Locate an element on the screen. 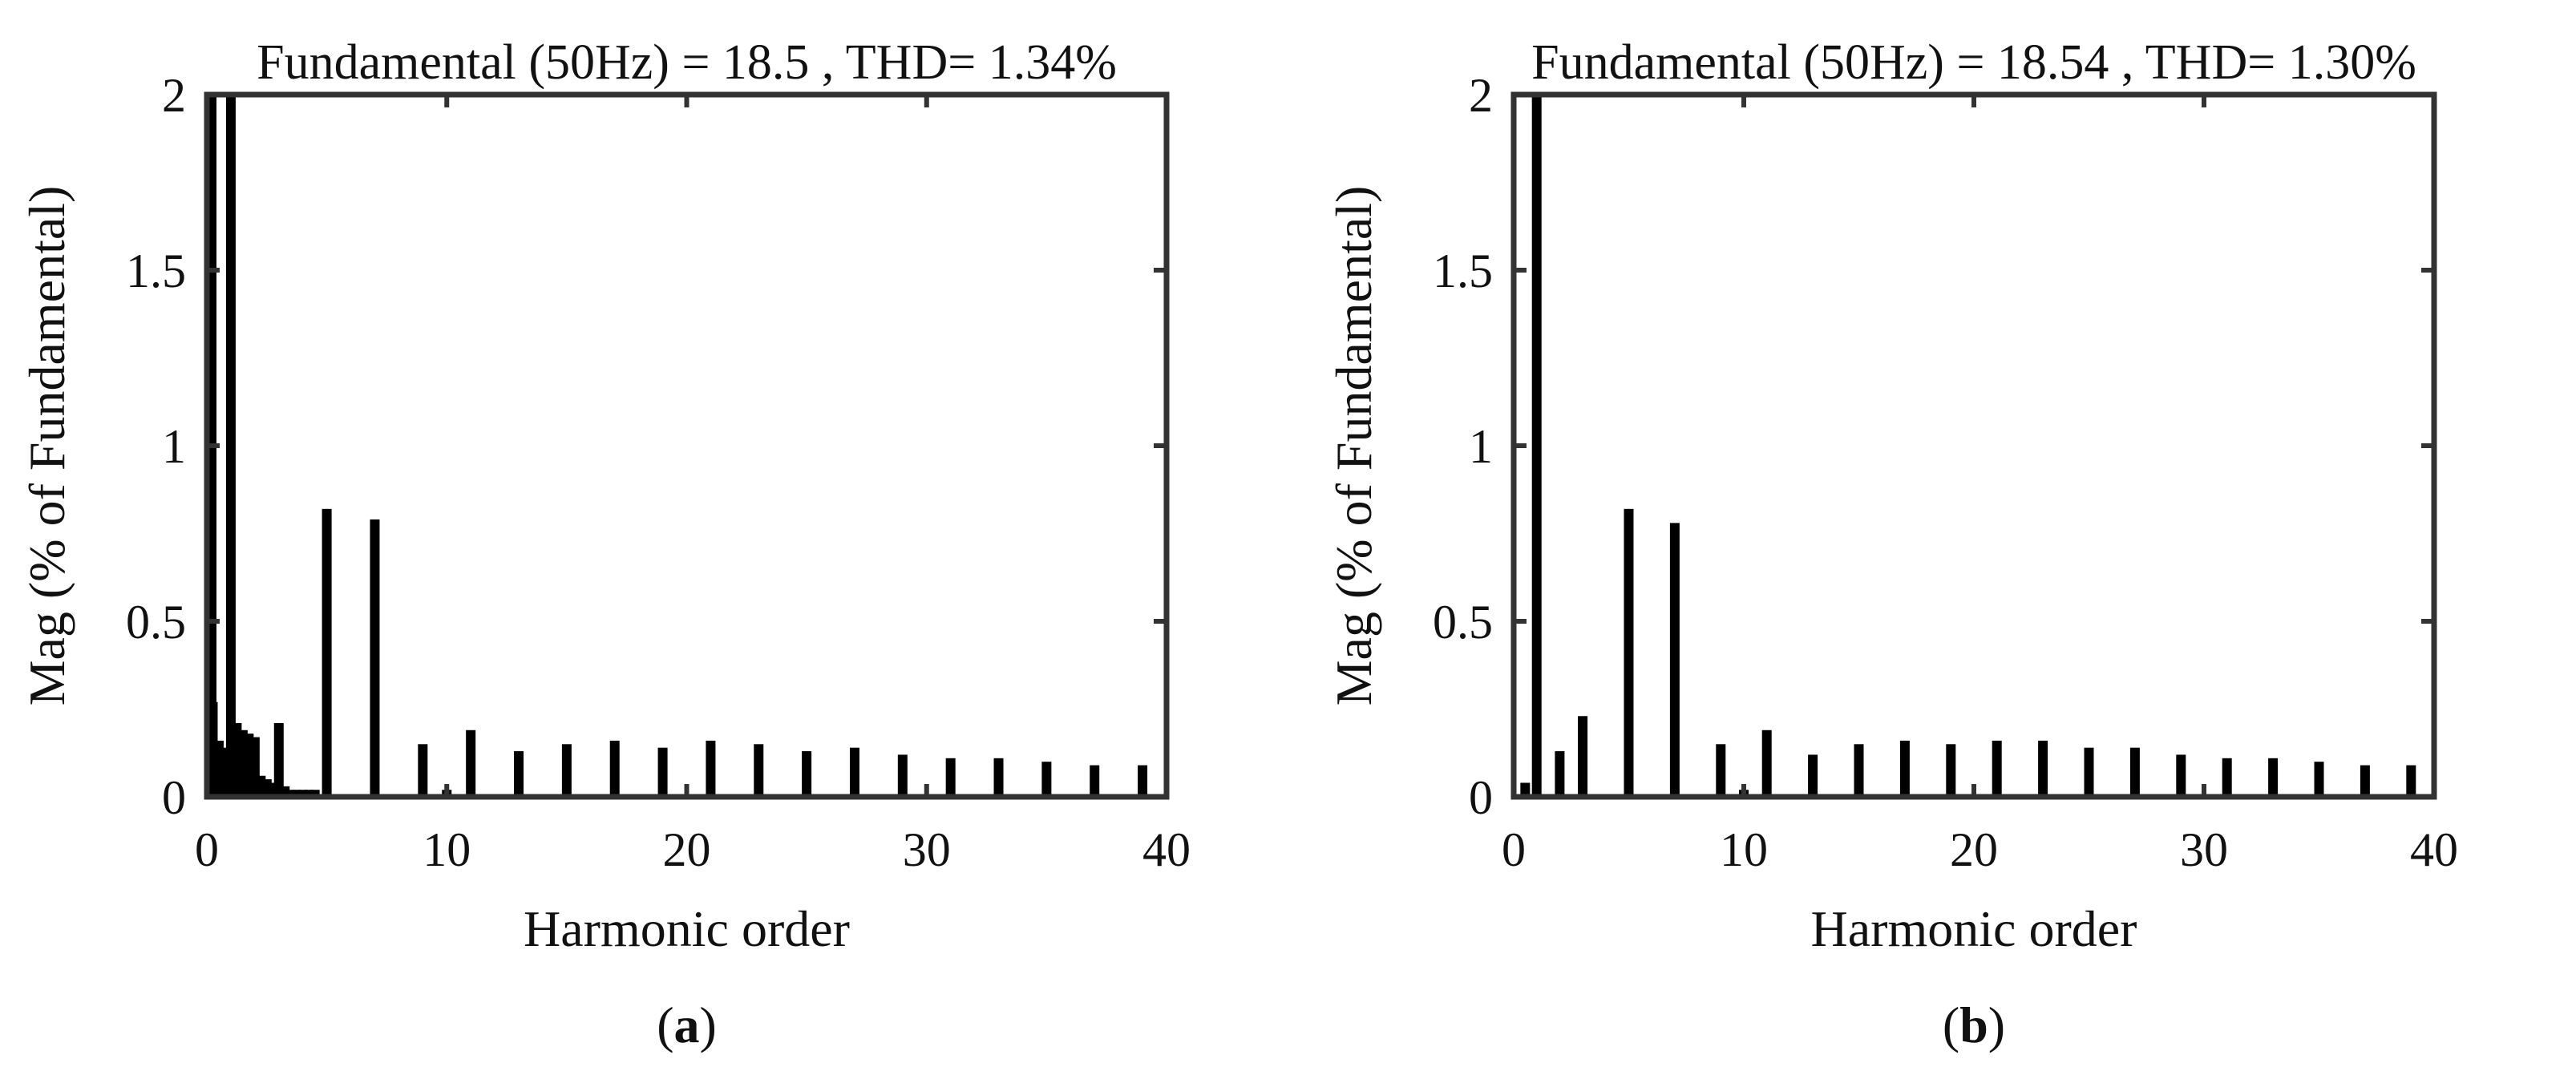 The width and height of the screenshot is (2576, 1067). panel-caption: (a) is located at coordinates (687, 1024).